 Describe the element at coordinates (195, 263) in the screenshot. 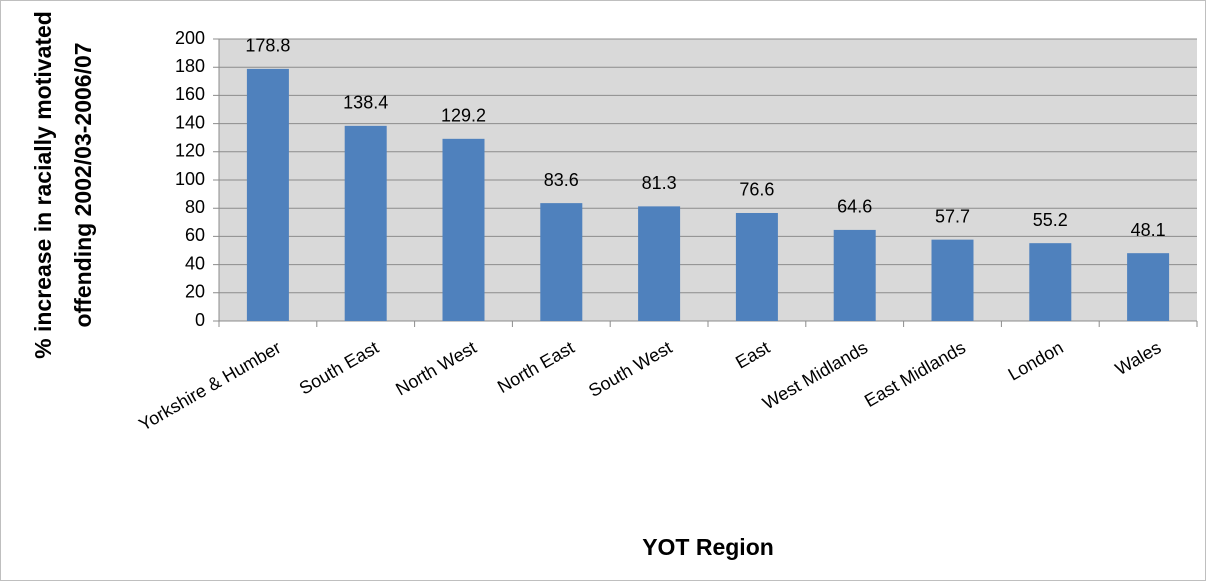

I see `y-tick-label: 40` at that location.